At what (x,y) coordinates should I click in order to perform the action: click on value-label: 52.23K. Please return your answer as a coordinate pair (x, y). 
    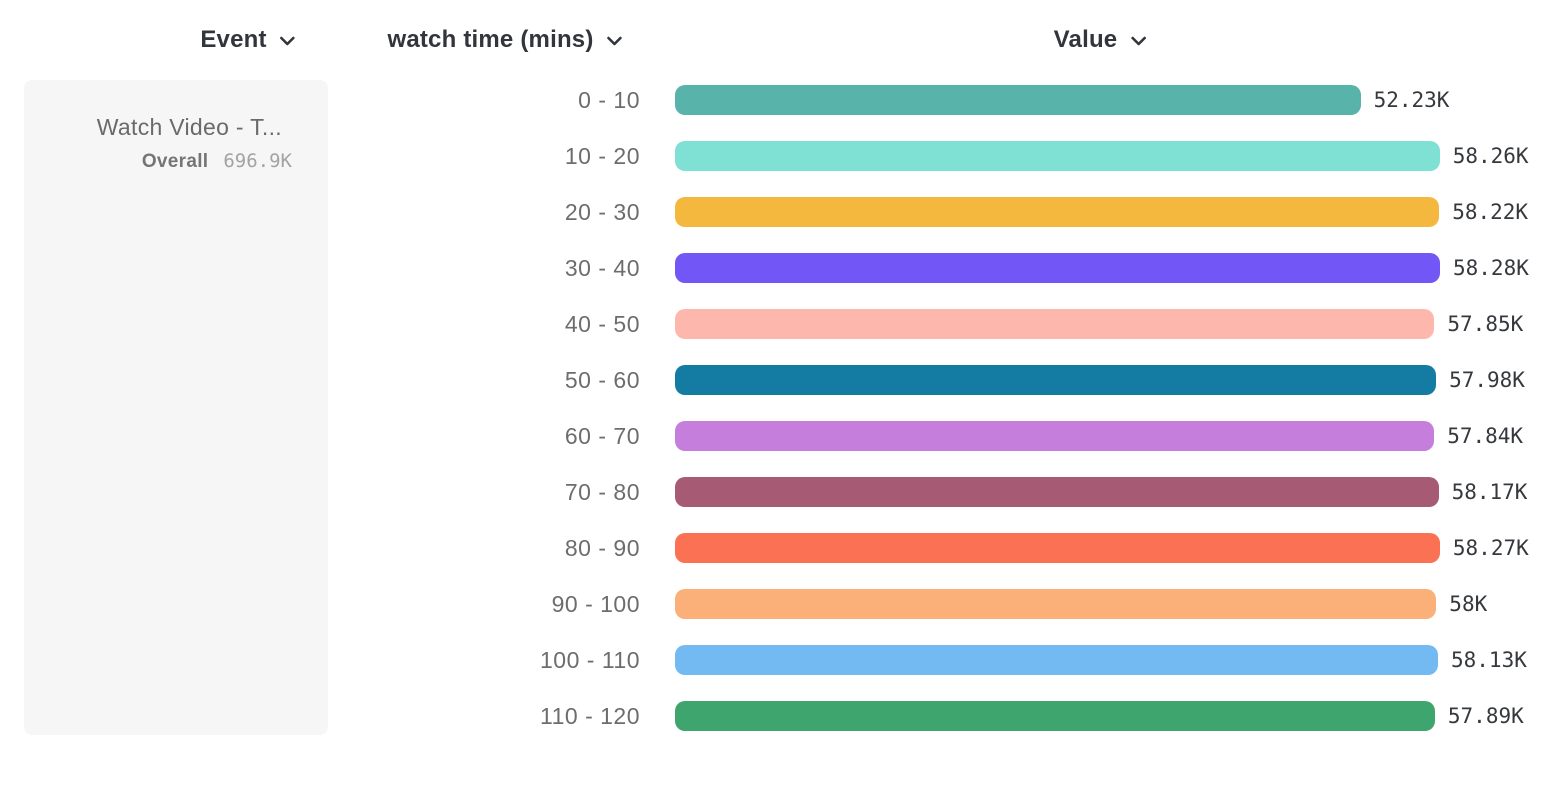
    Looking at the image, I should click on (1411, 100).